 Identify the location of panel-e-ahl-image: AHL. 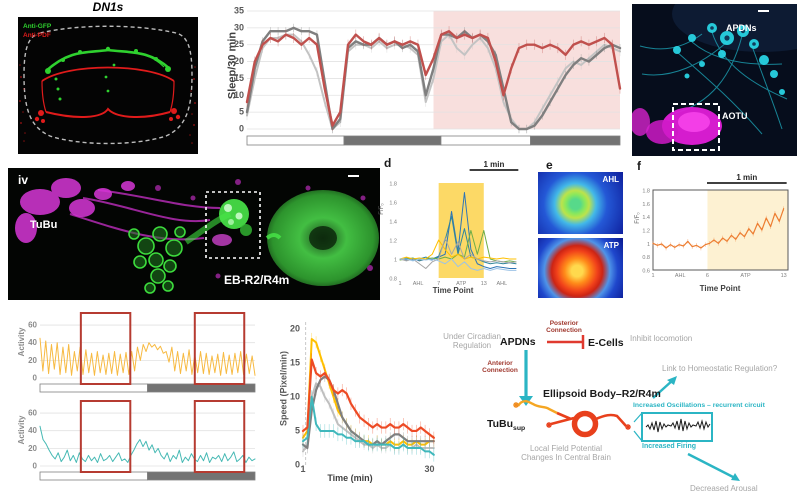
(580, 203).